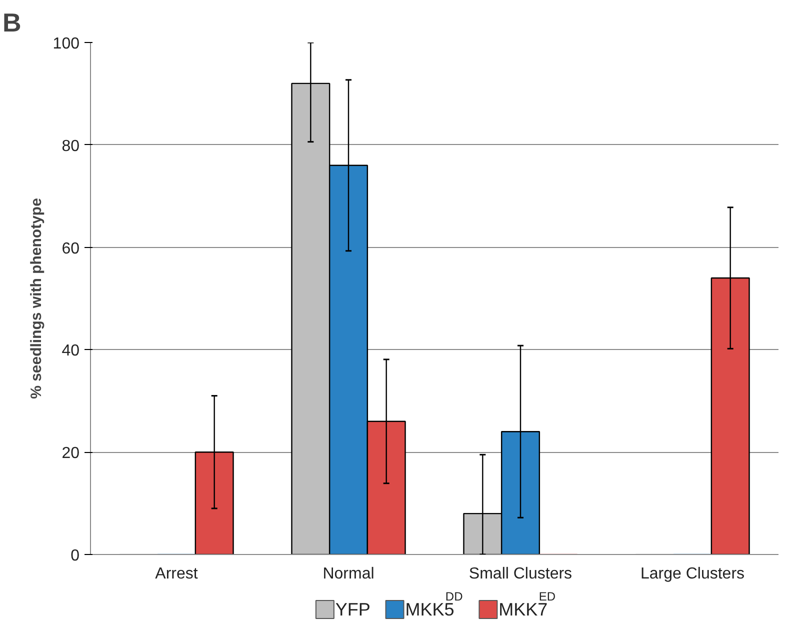 The image size is (788, 639). Describe the element at coordinates (36, 298) in the screenshot. I see `y-axis-title: % seedlings with phenotype` at that location.